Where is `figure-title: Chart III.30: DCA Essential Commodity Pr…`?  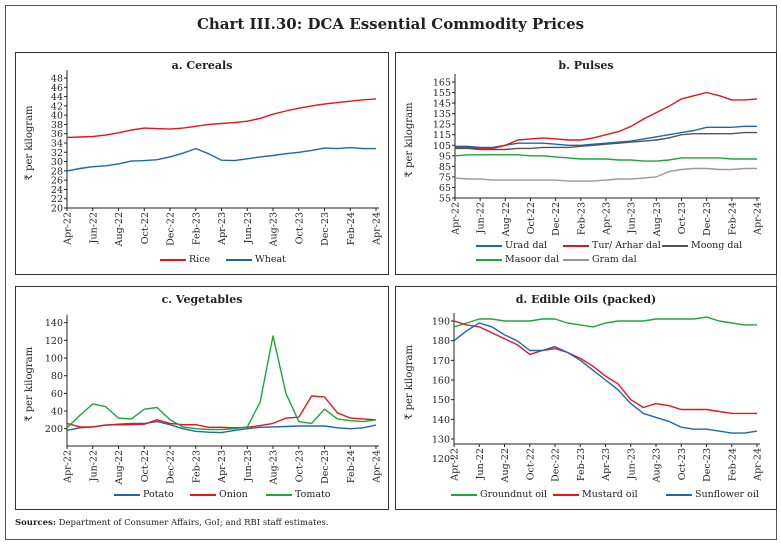
figure-title: Chart III.30: DCA Essential Commodity Pr… is located at coordinates (390, 24).